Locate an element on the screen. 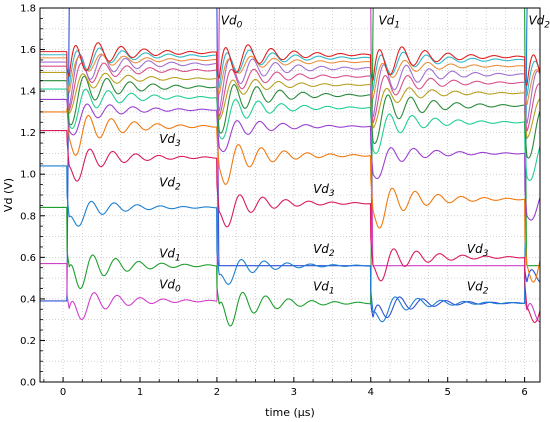  x-tick-label: 3 is located at coordinates (294, 392).